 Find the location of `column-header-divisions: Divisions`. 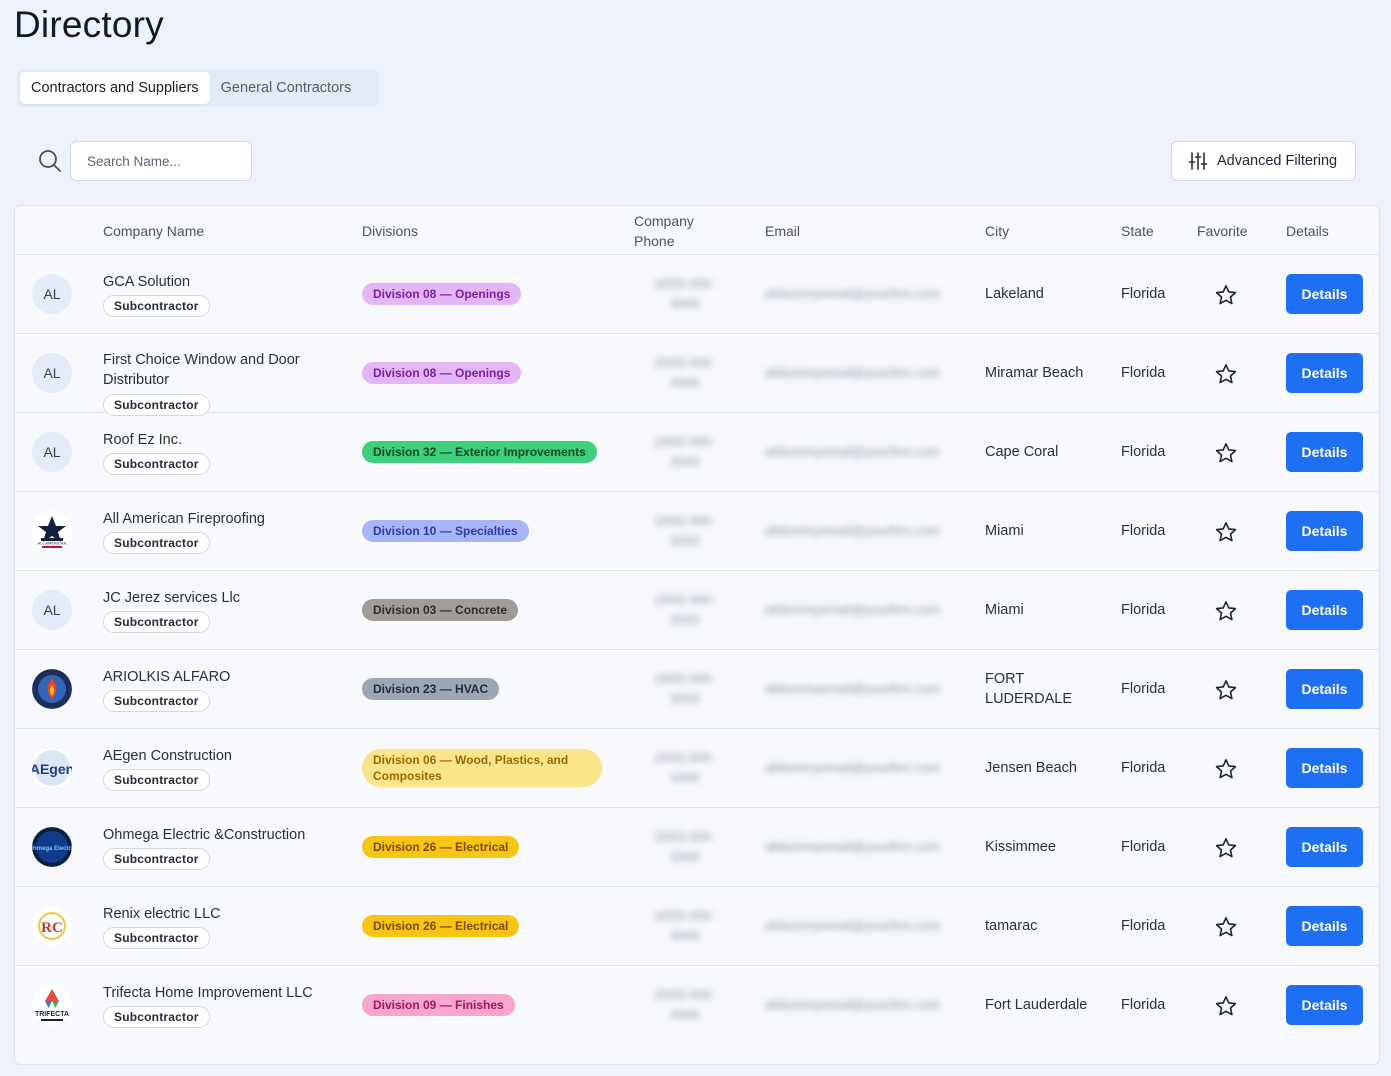

column-header-divisions: Divisions is located at coordinates (390, 231).